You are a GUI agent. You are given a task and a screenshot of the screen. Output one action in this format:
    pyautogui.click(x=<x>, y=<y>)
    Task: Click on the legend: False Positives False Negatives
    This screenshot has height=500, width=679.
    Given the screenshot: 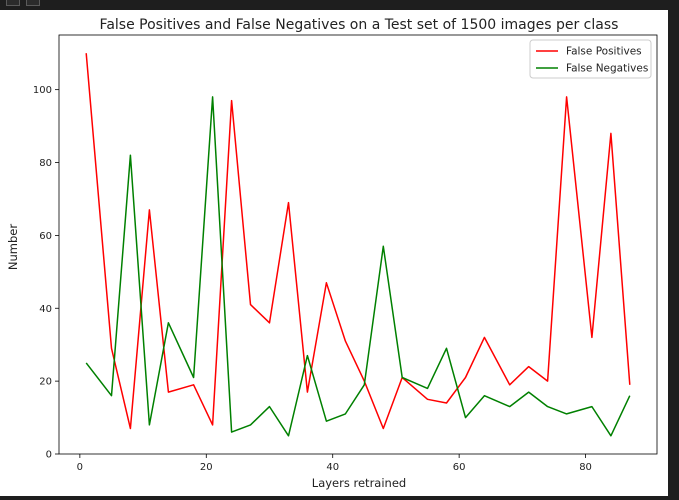 What is the action you would take?
    pyautogui.click(x=590, y=59)
    